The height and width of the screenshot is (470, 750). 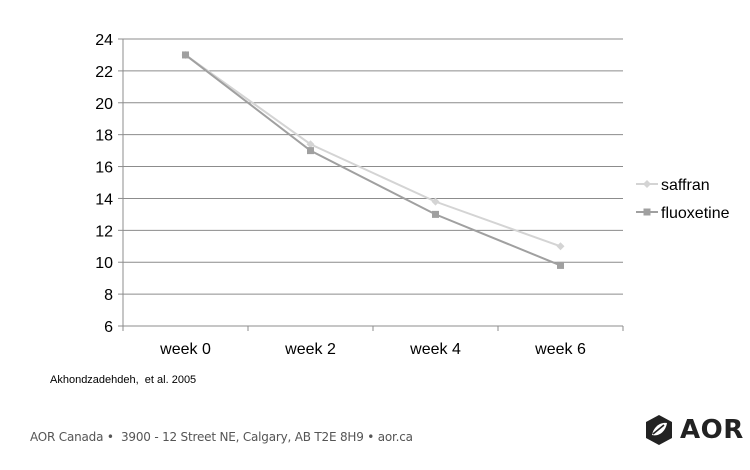 What do you see at coordinates (104, 72) in the screenshot?
I see `y-tick-label: 22` at bounding box center [104, 72].